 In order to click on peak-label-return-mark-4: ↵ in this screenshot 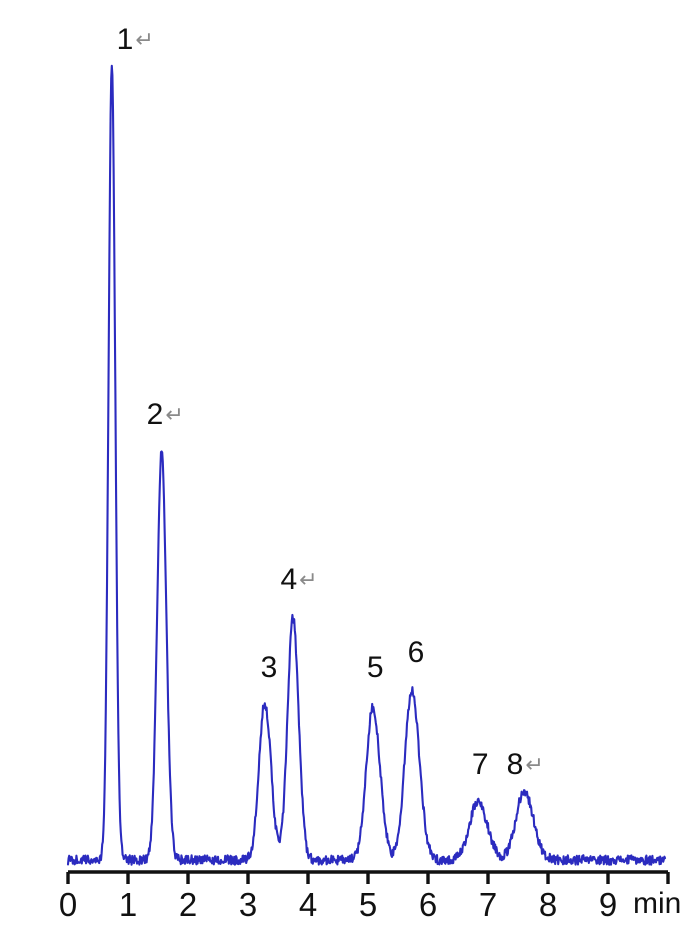, I will do `click(308, 579)`.